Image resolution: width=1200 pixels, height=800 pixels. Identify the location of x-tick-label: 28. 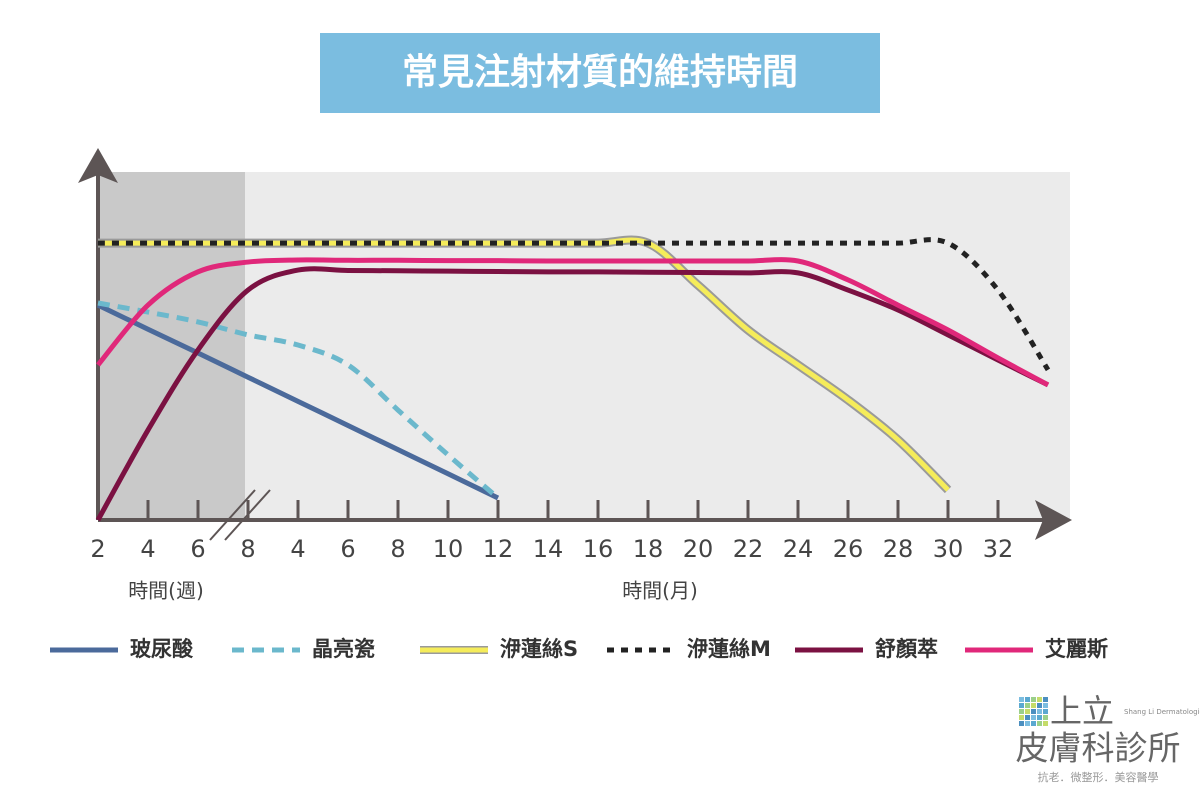
(898, 549).